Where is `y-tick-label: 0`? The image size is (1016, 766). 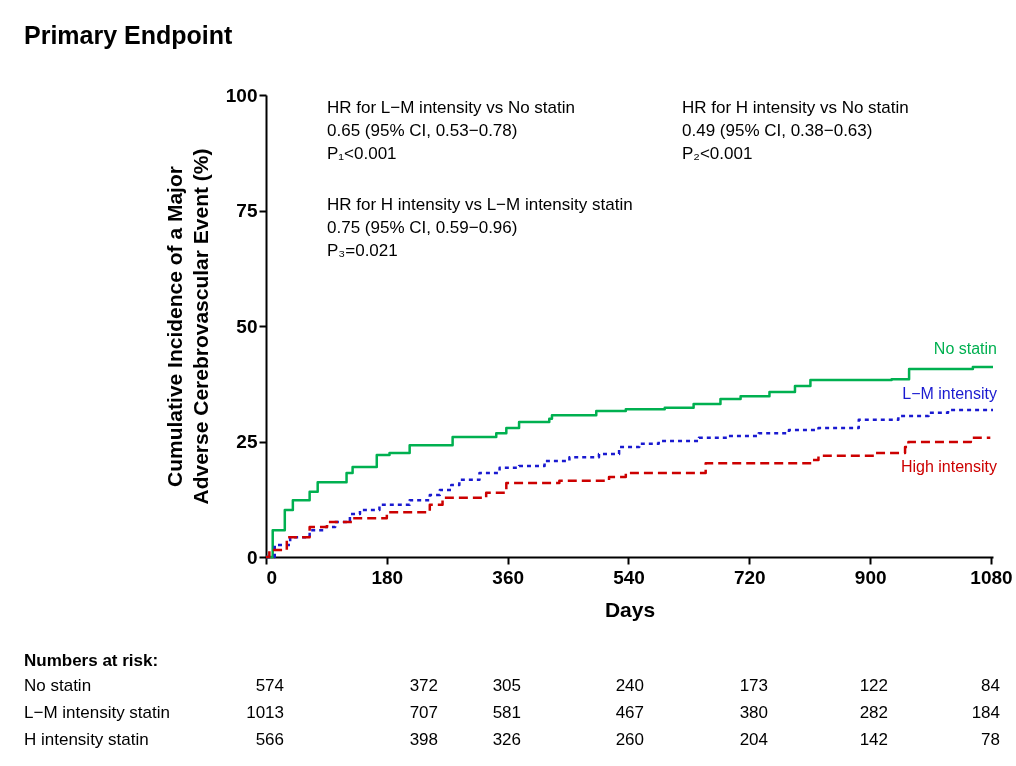 y-tick-label: 0 is located at coordinates (252, 557).